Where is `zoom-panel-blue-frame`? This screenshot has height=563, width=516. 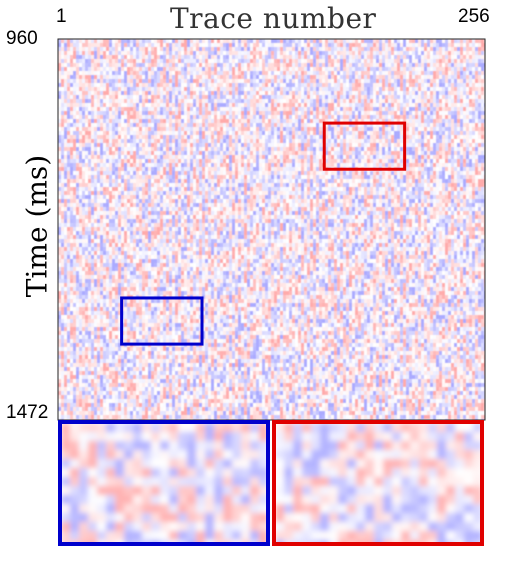
zoom-panel-blue-frame is located at coordinates (164, 483).